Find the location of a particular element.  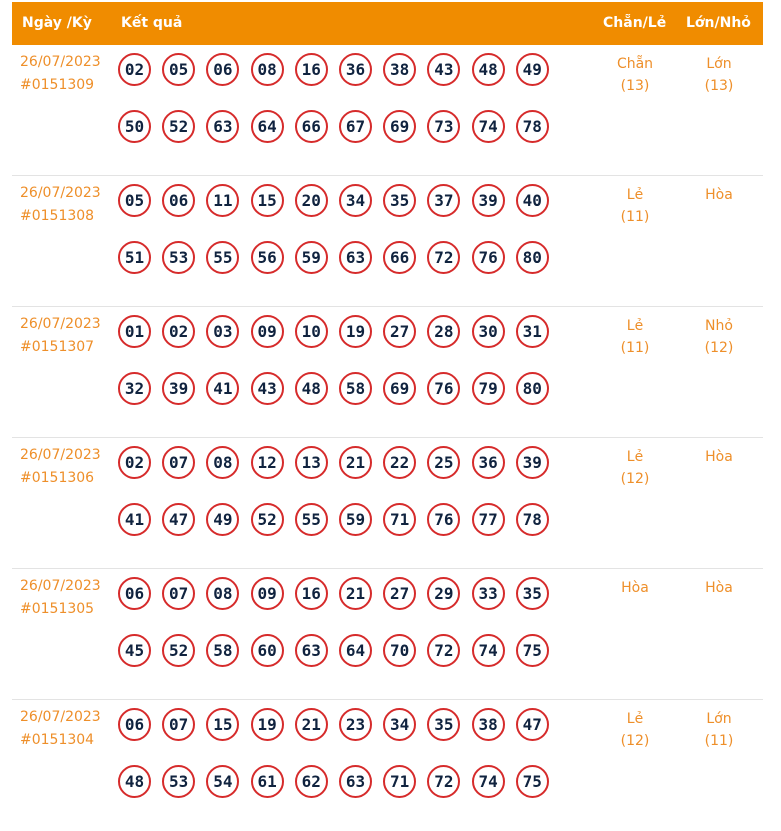

number-ball: 78 is located at coordinates (532, 519).